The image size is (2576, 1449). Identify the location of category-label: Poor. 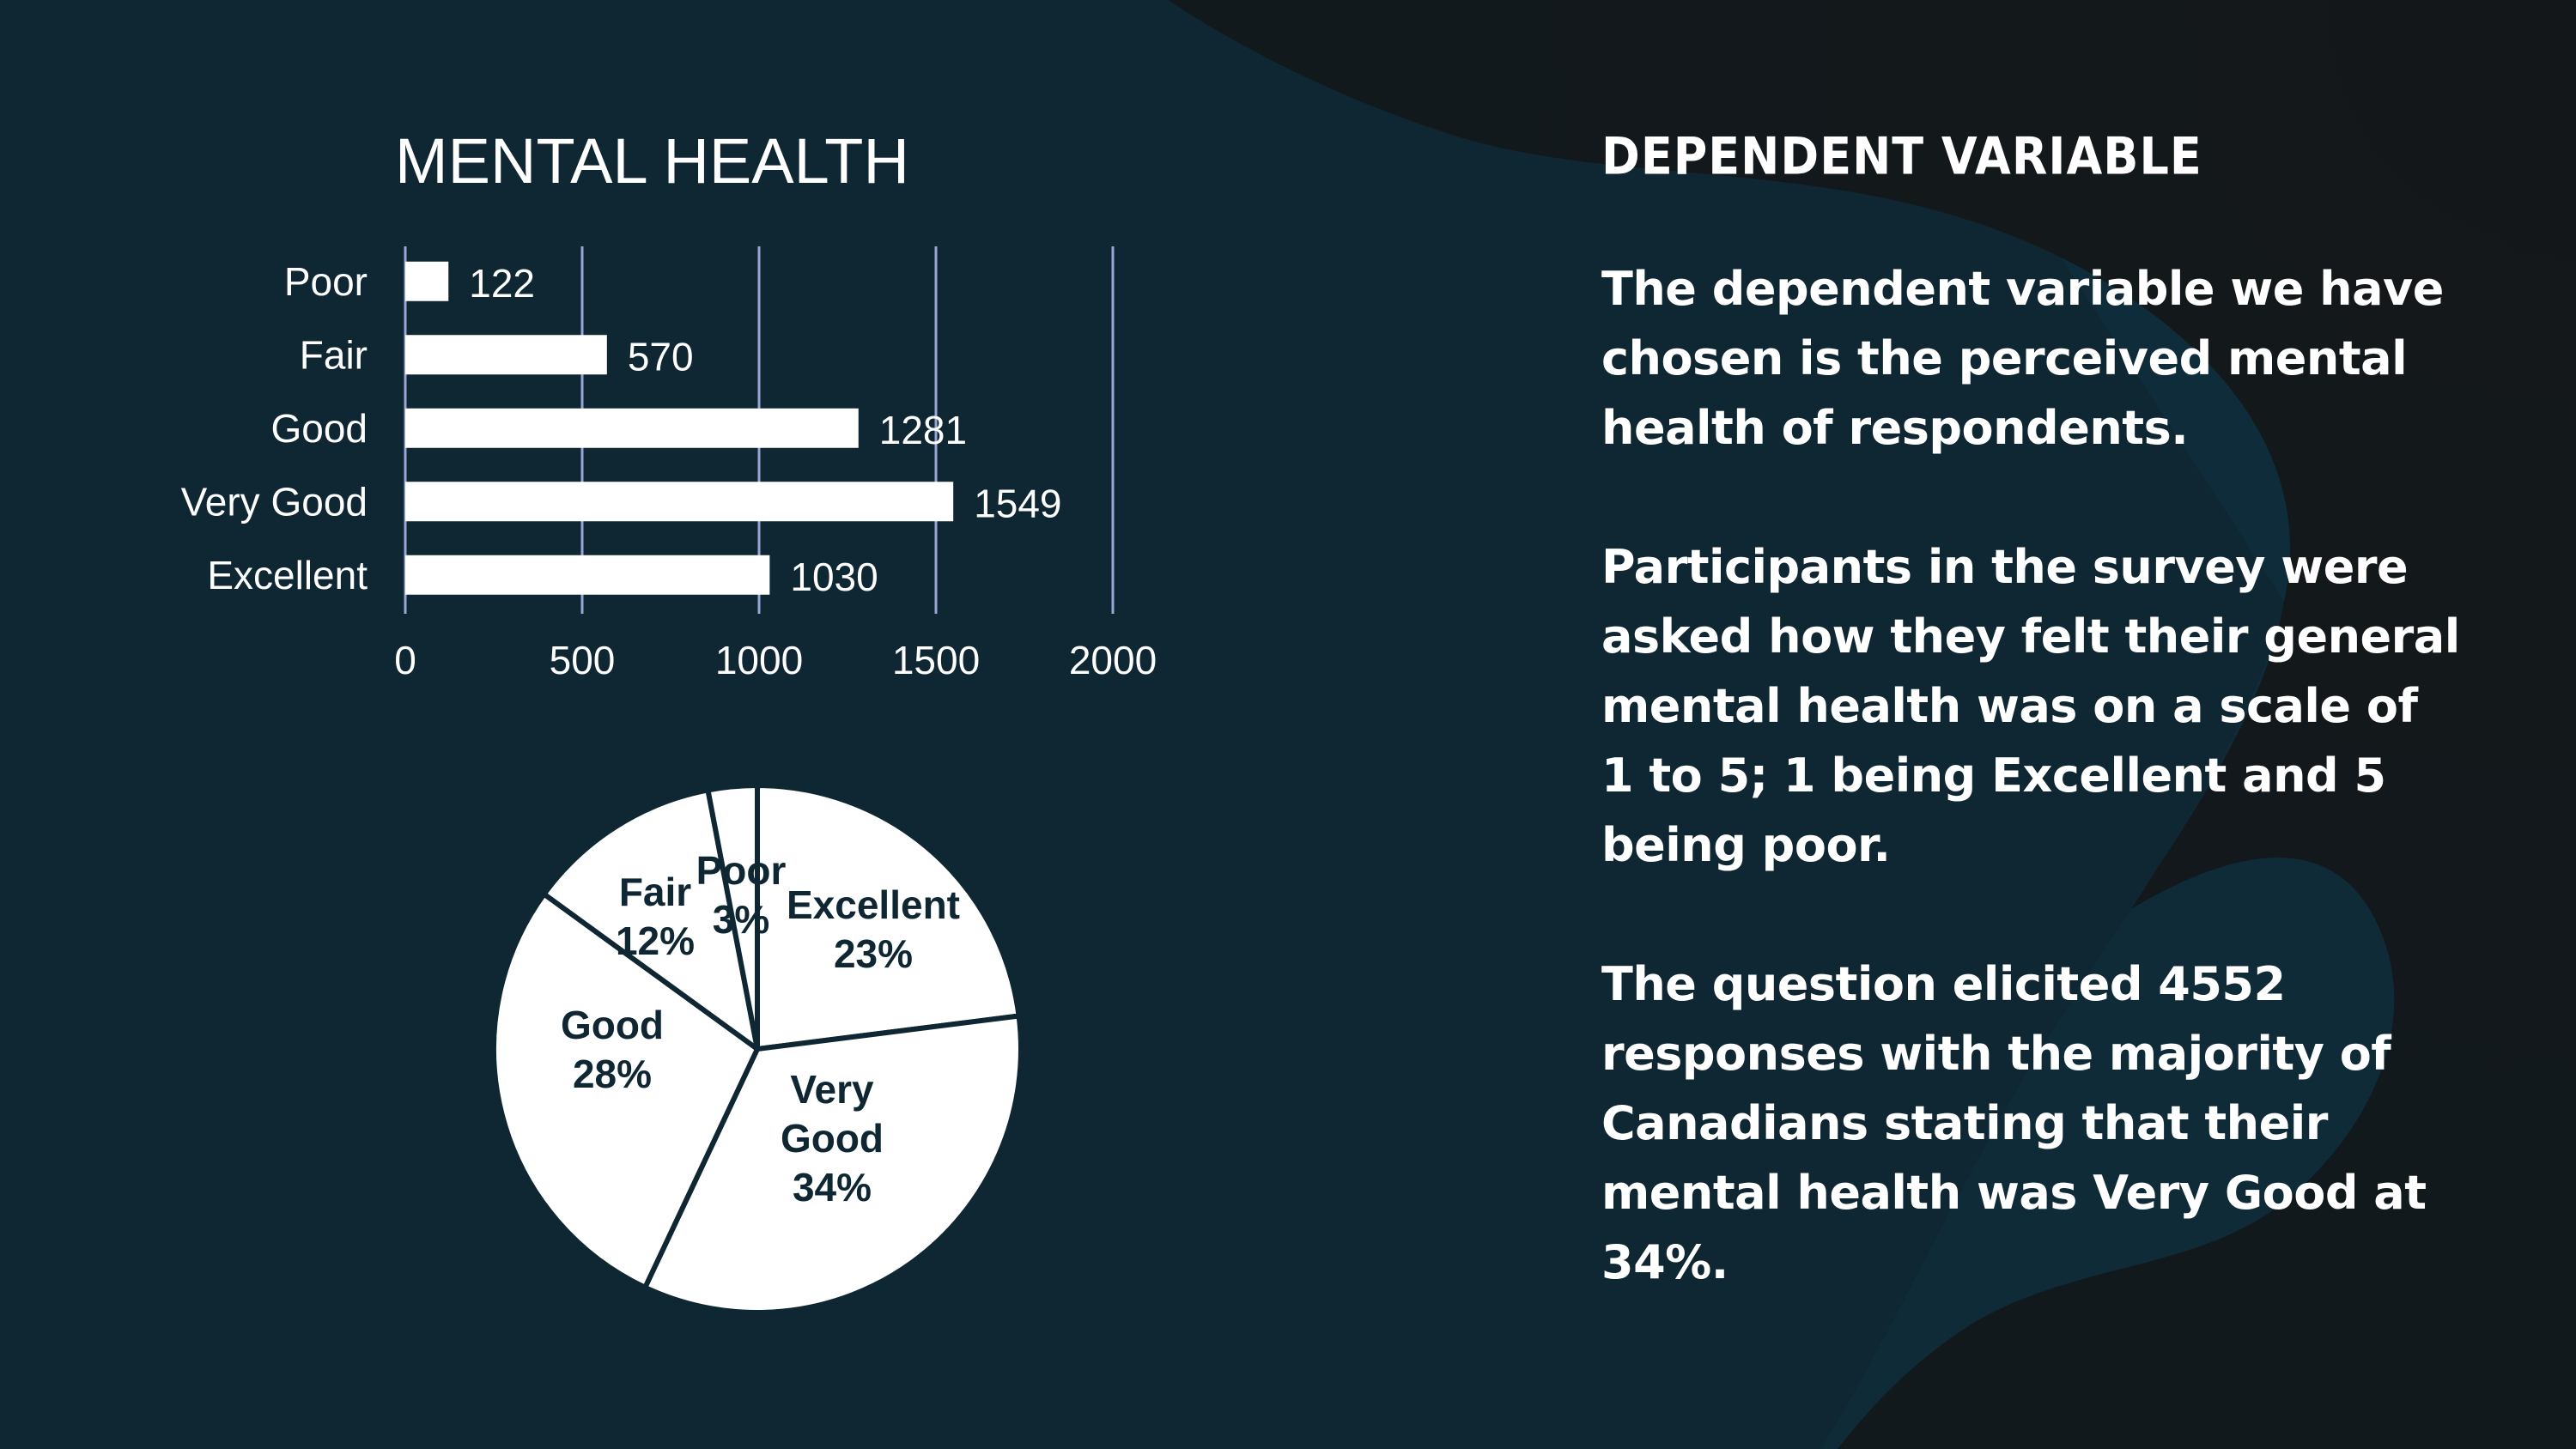
(326, 281).